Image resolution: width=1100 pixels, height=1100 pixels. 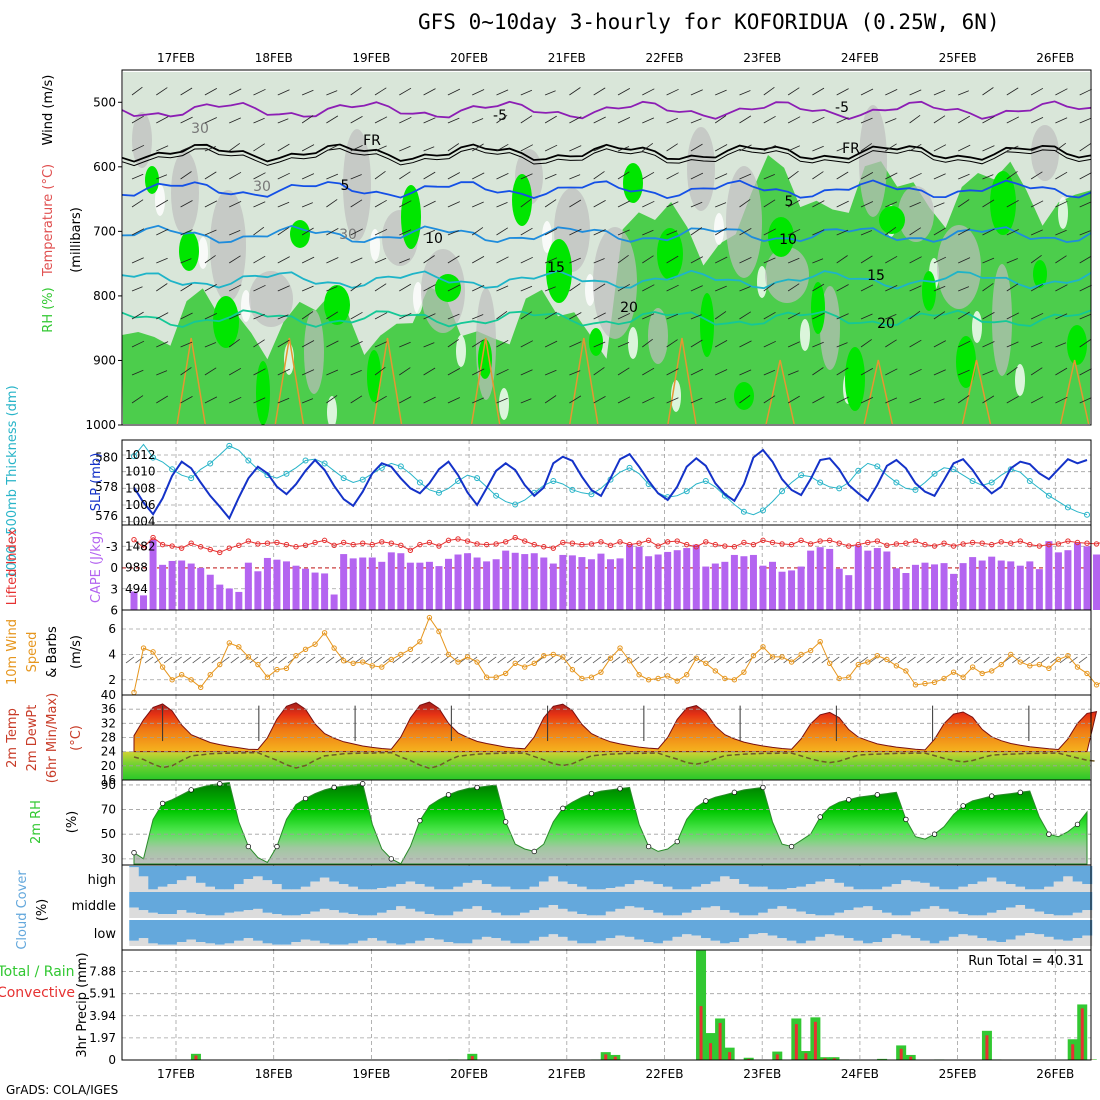 I want to click on axis-label: Wind (m/s), so click(x=48, y=110).